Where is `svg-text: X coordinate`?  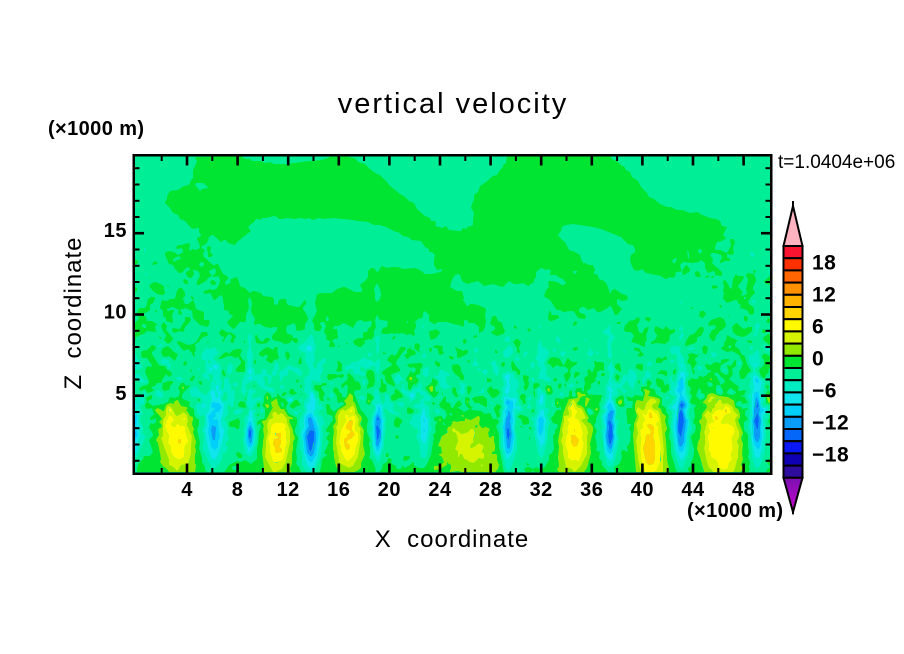
svg-text: X coordinate is located at coordinates (452, 539).